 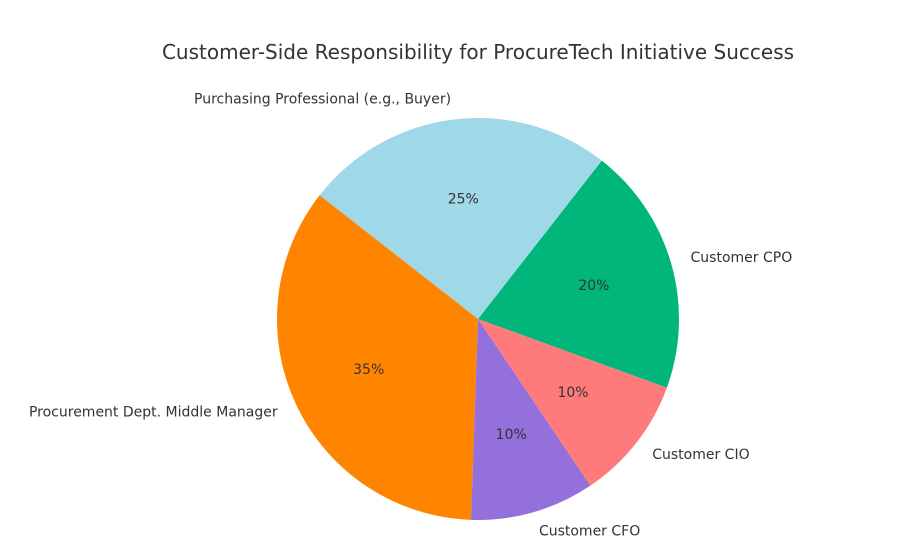 I want to click on slice-percent-customer-cio: 10%, so click(x=572, y=393).